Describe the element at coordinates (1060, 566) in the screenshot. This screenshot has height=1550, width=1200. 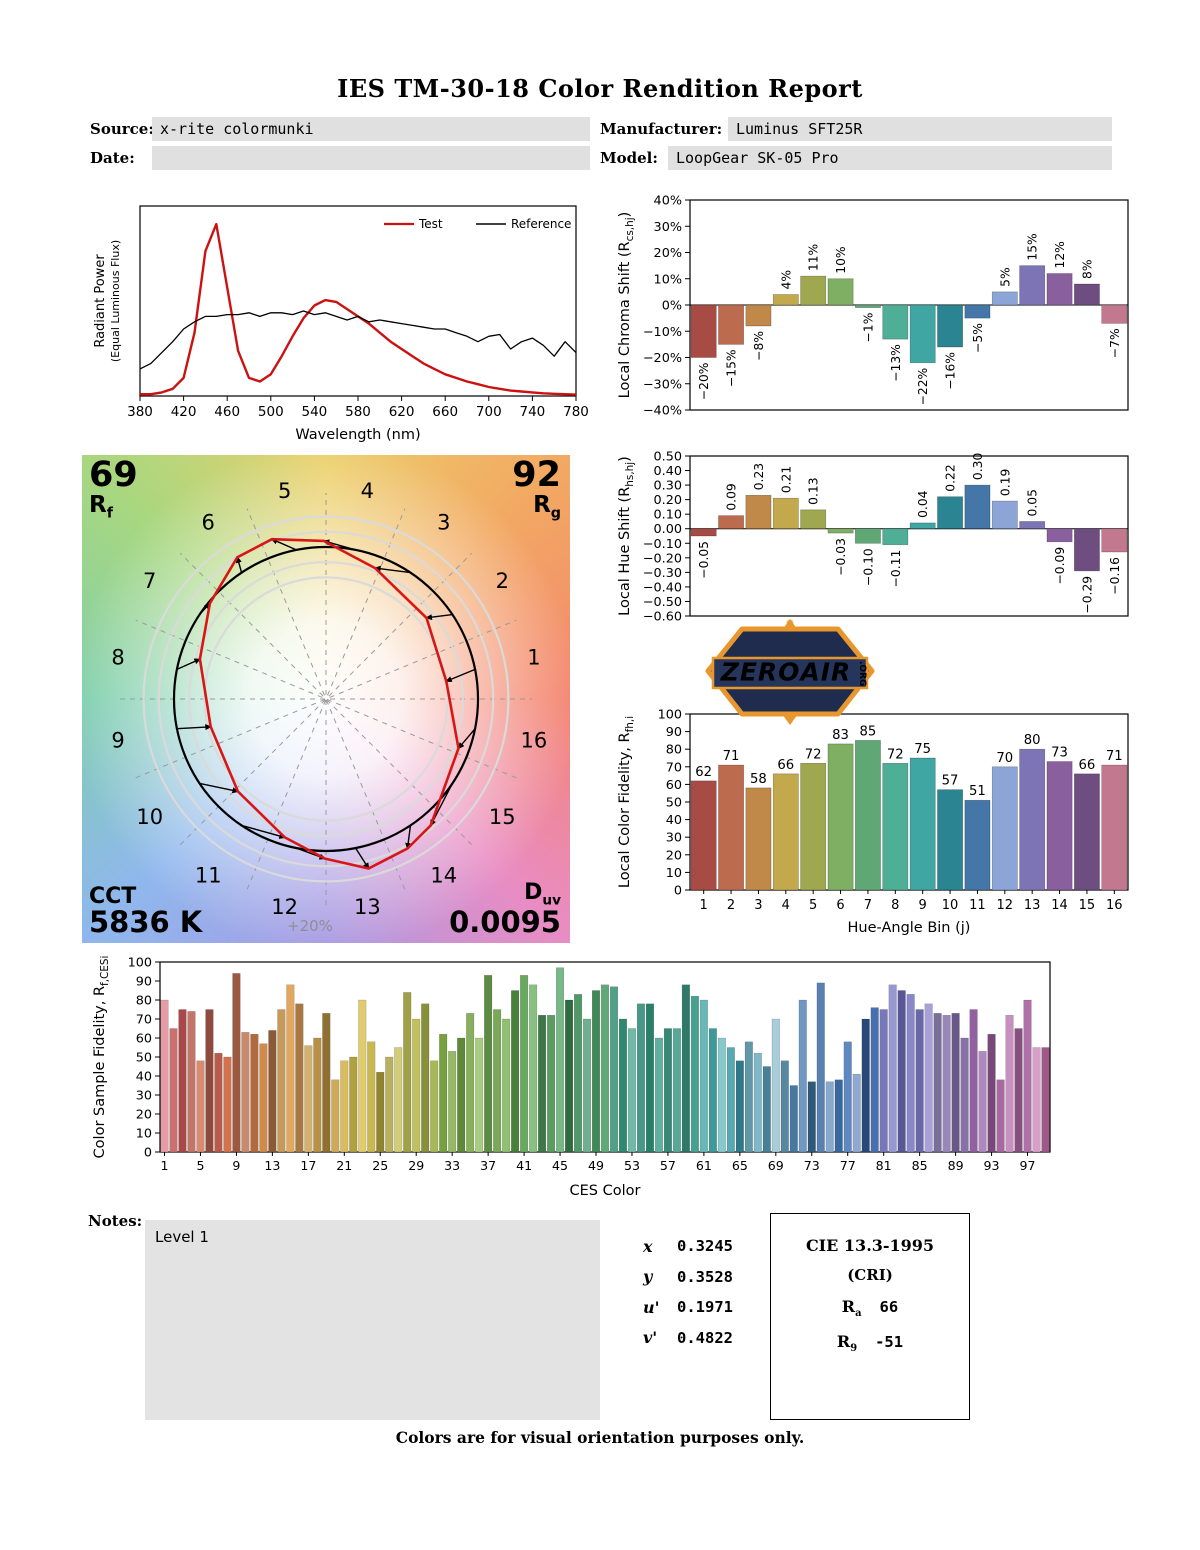
I see `svg-text: −0.09` at that location.